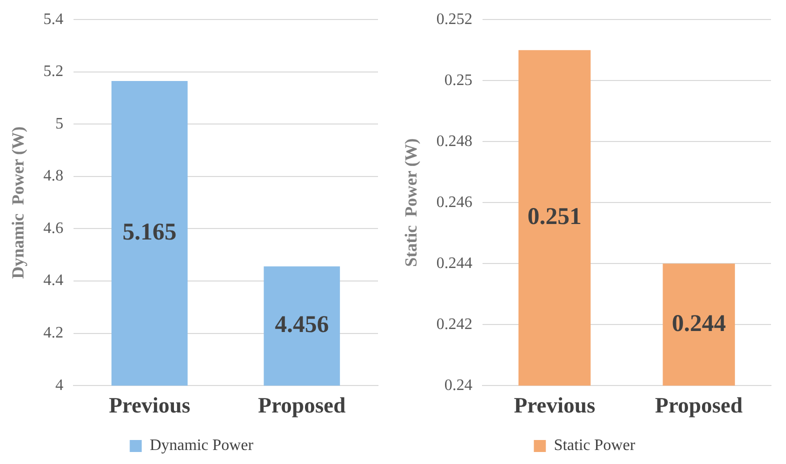  What do you see at coordinates (53, 333) in the screenshot?
I see `y-tick-label: 4.2` at bounding box center [53, 333].